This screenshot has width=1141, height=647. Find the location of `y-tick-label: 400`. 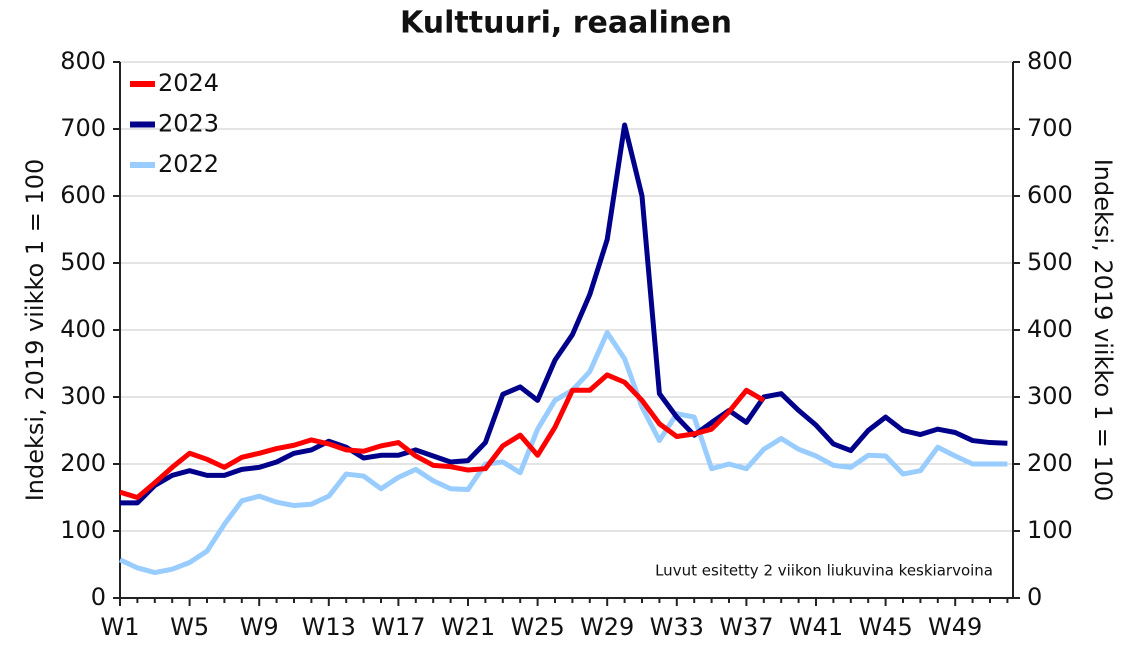

y-tick-label: 400 is located at coordinates (83, 329).